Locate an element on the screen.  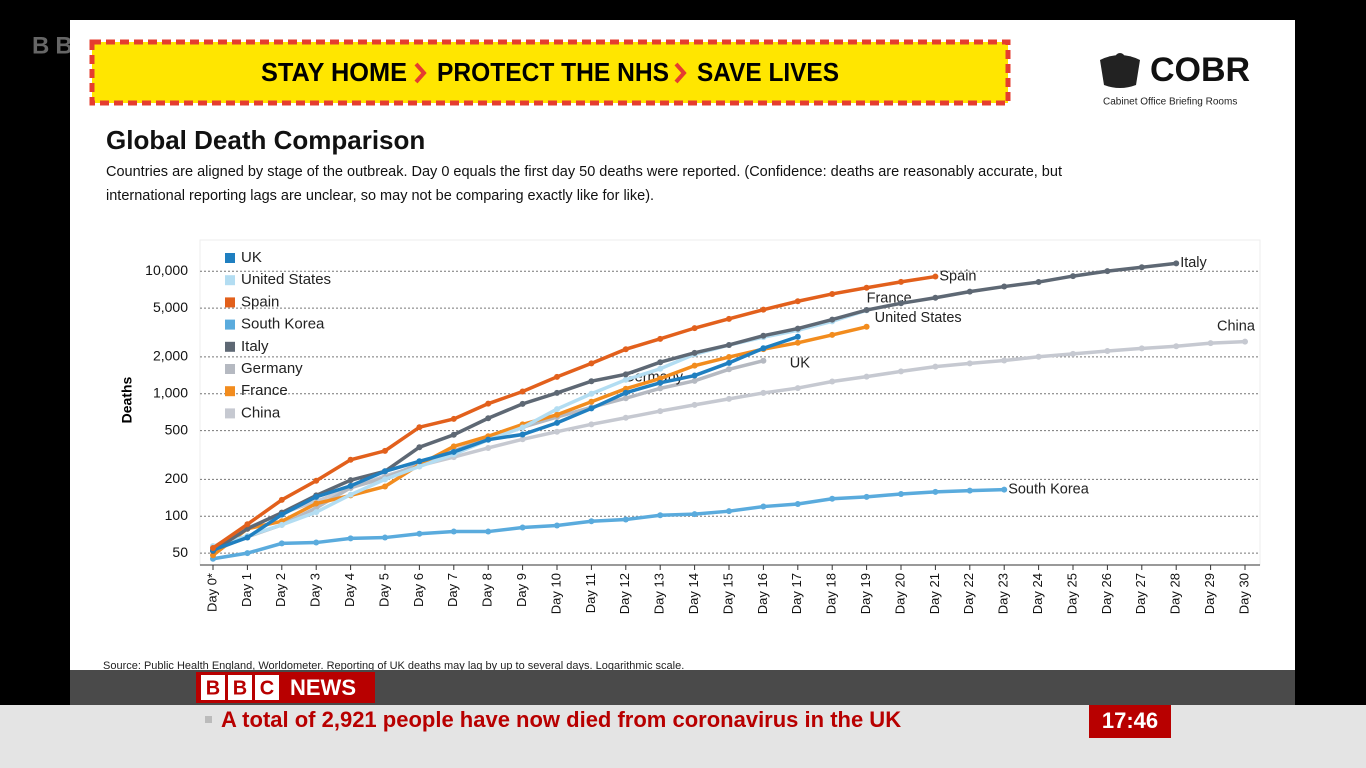
crest is located at coordinates (1120, 70).